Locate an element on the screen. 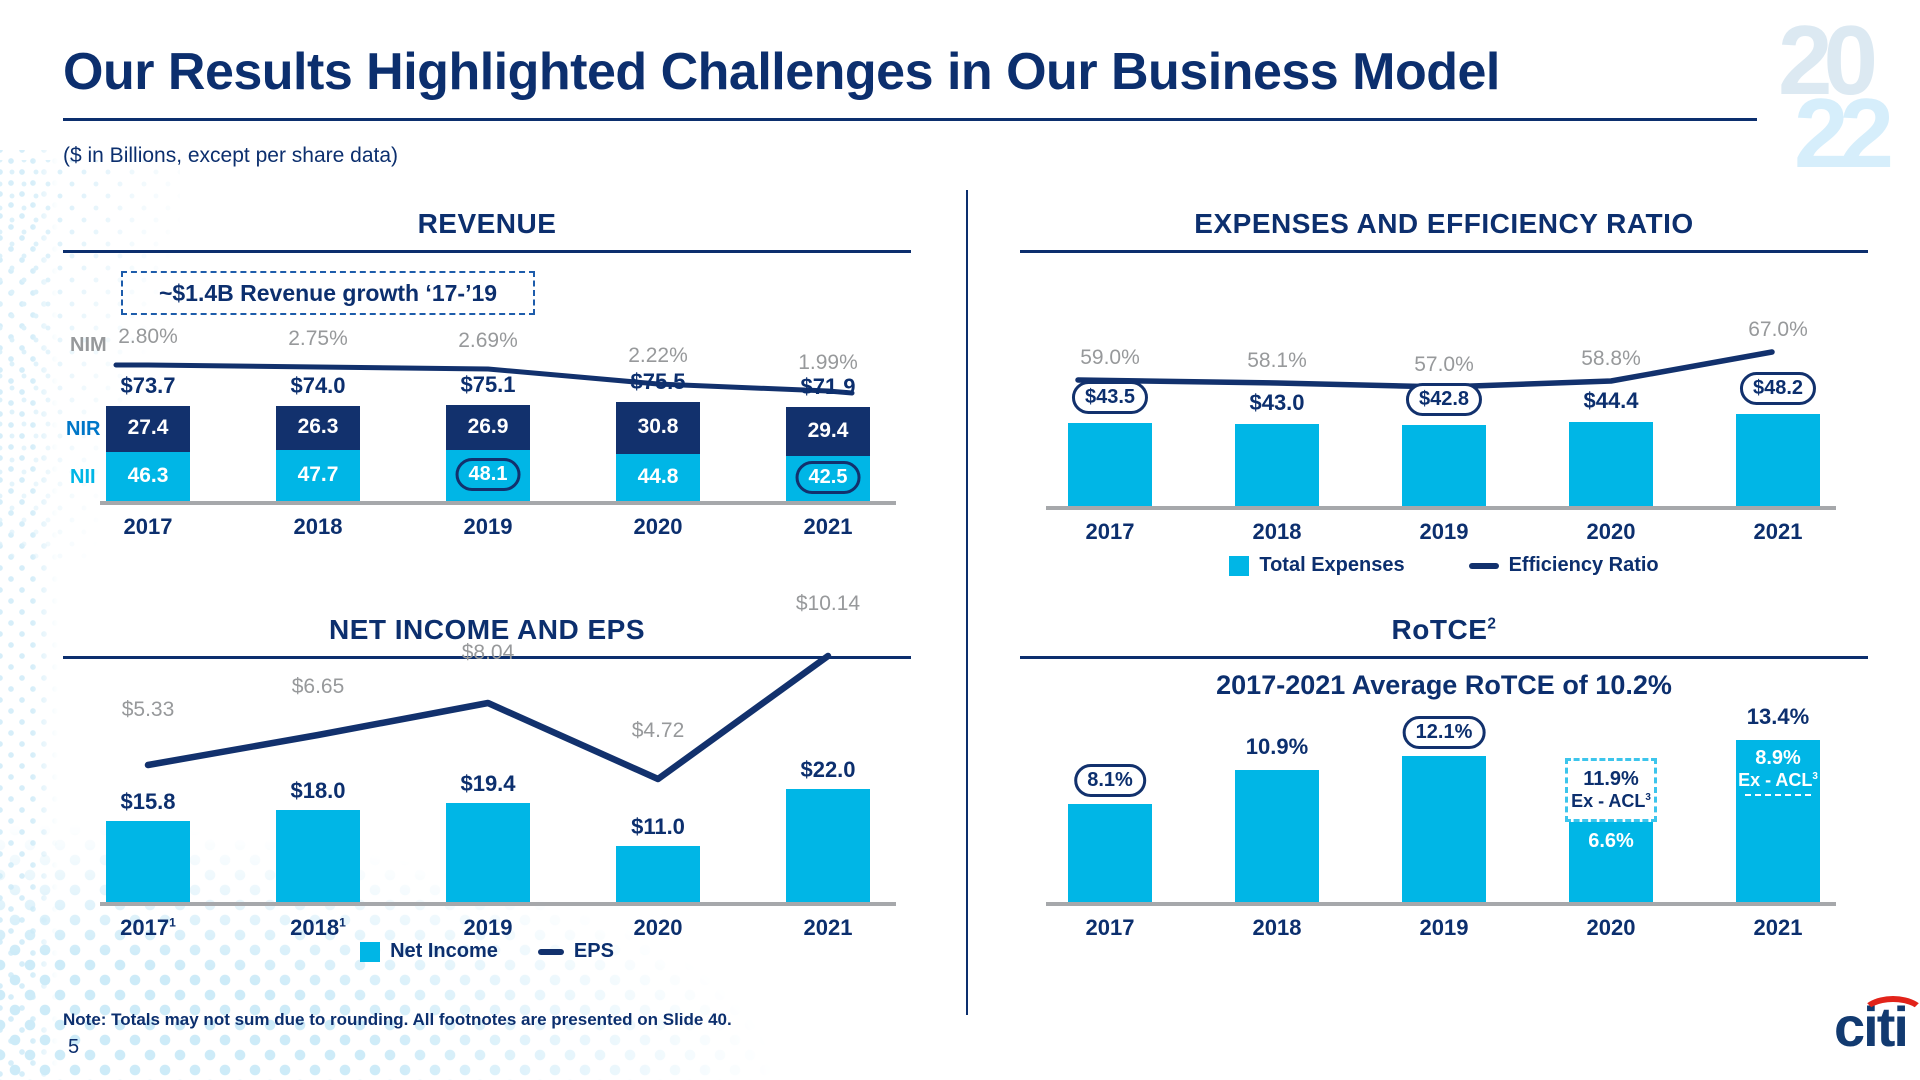  nim-row-label: NIM is located at coordinates (88, 345).